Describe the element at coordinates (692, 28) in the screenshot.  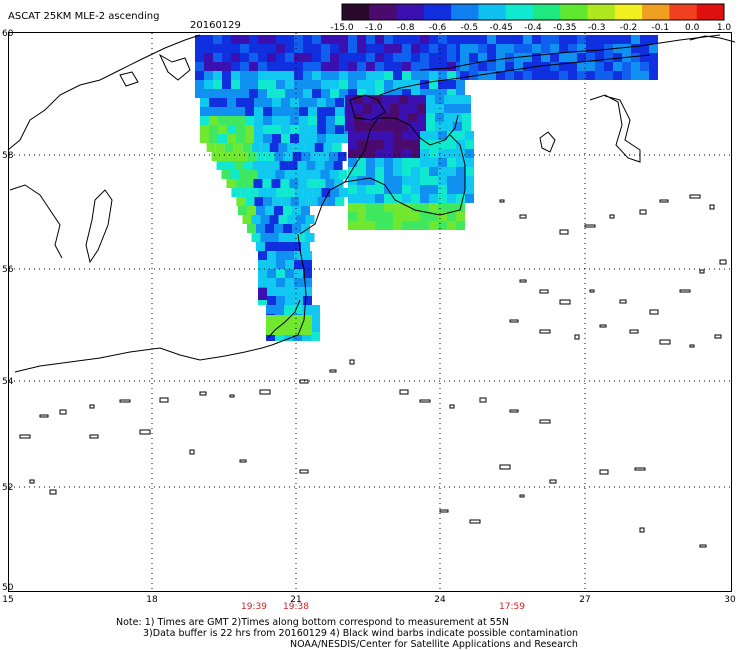
I see `colorbar-label: 0.0` at that location.